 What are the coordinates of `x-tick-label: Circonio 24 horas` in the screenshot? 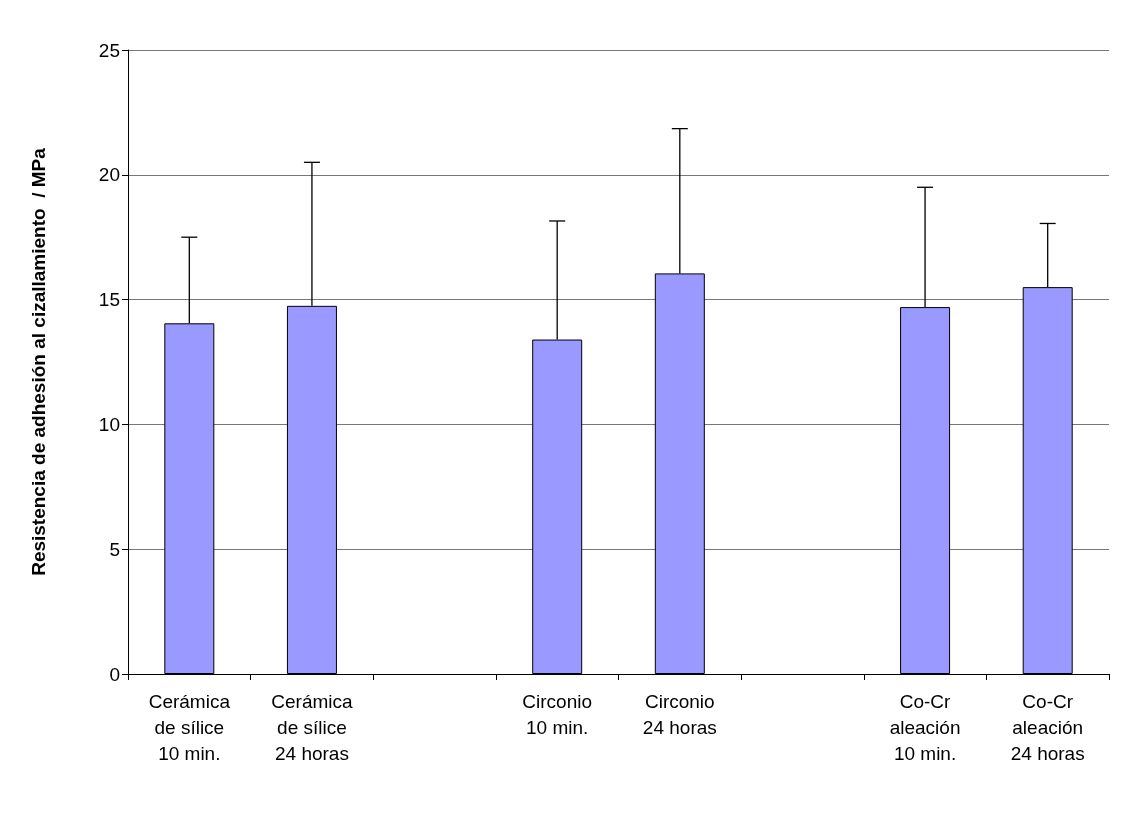 It's located at (679, 714).